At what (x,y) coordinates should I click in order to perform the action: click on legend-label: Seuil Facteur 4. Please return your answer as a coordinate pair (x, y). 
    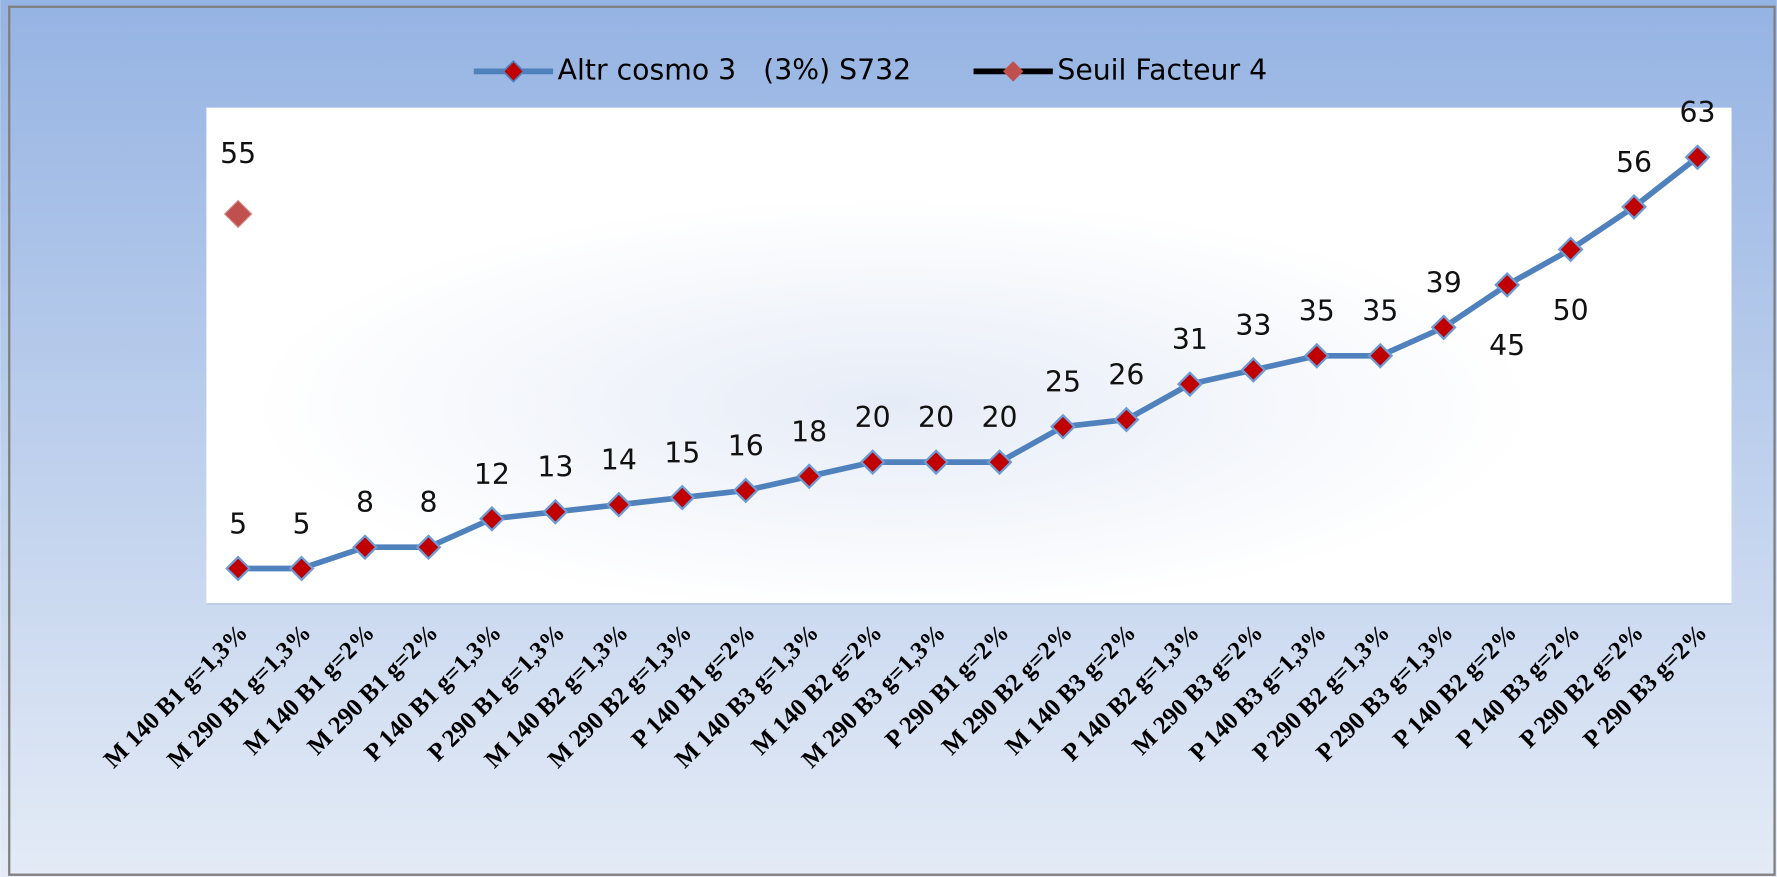
    Looking at the image, I should click on (1162, 69).